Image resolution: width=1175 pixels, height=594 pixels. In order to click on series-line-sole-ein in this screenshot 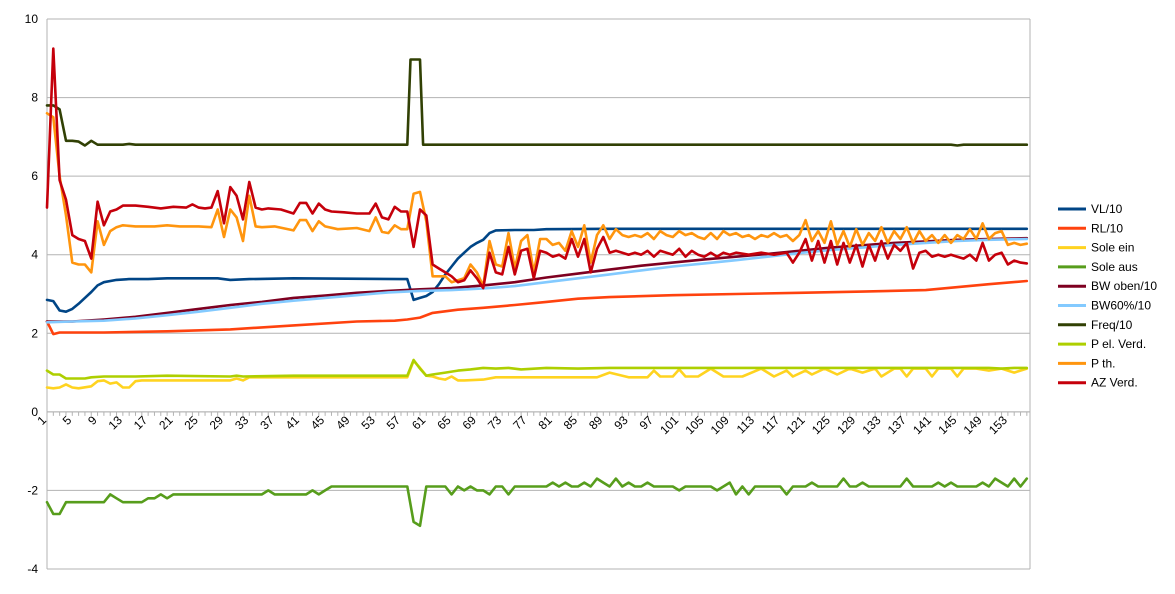, I will do `click(537, 374)`.